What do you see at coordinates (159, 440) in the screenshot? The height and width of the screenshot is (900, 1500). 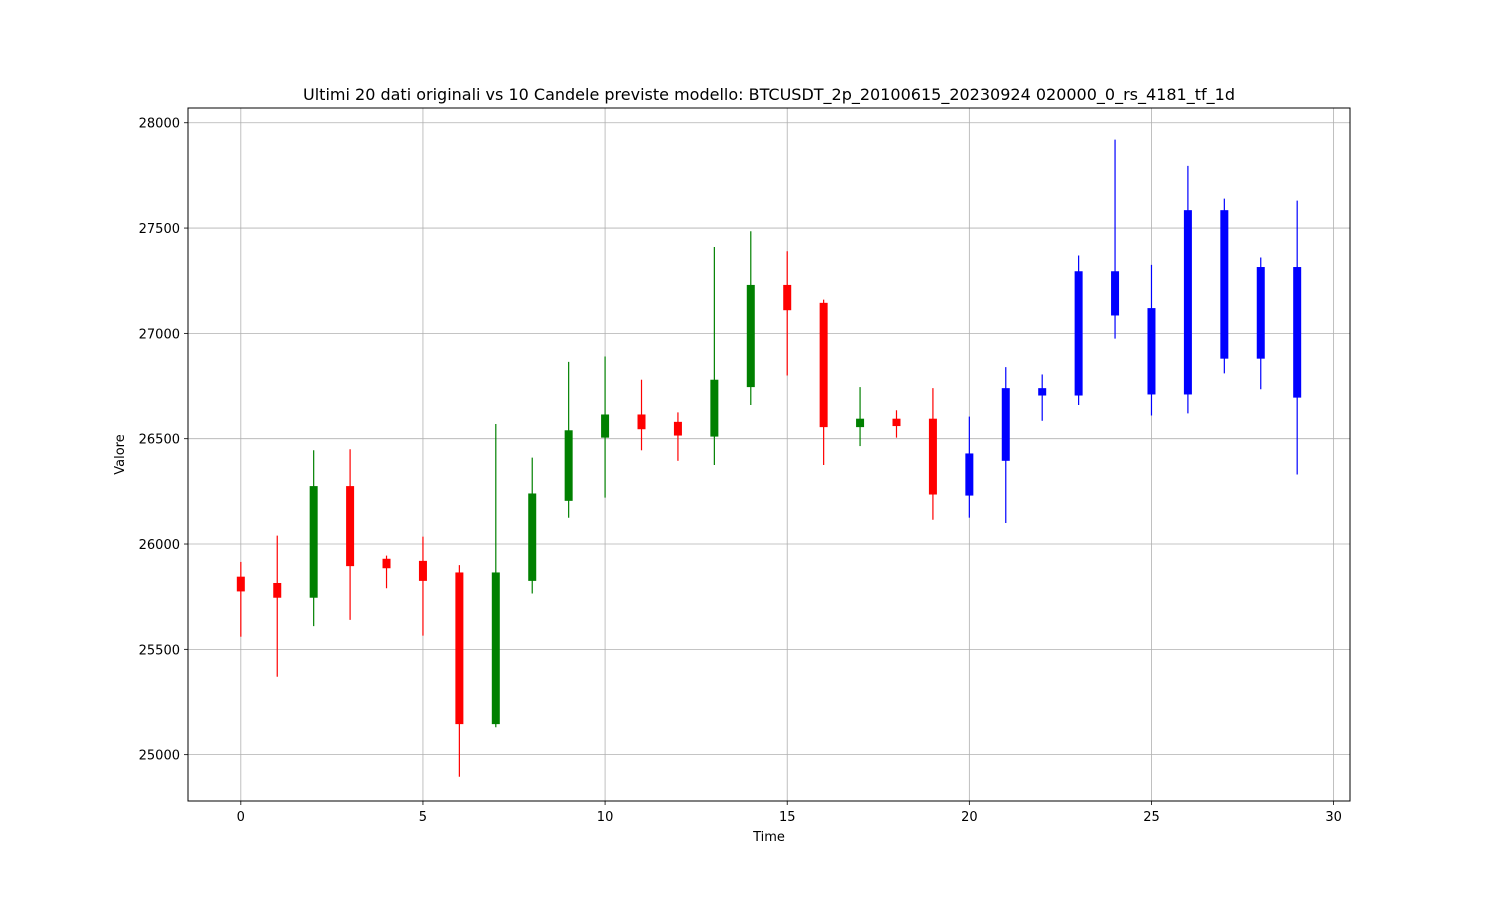 I see `y-tick-label: 26500` at bounding box center [159, 440].